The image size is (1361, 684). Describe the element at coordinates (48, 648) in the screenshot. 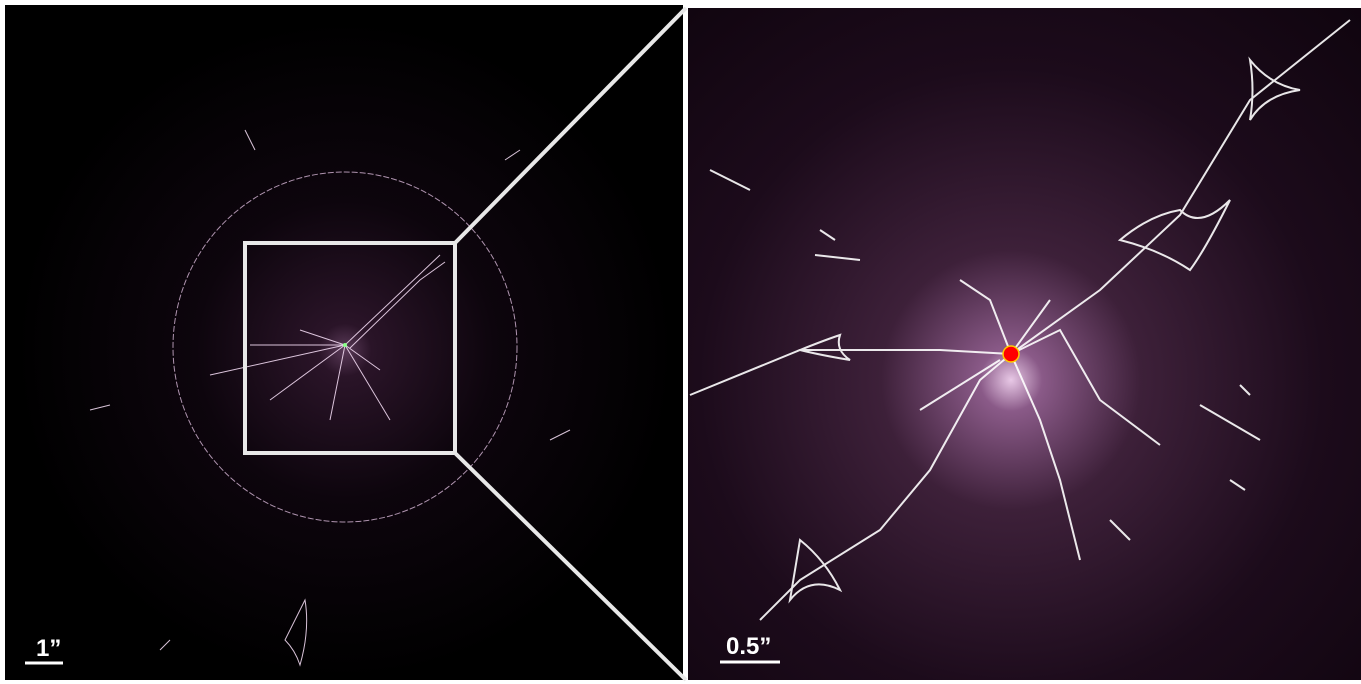

I see `scale-label: 1”` at that location.